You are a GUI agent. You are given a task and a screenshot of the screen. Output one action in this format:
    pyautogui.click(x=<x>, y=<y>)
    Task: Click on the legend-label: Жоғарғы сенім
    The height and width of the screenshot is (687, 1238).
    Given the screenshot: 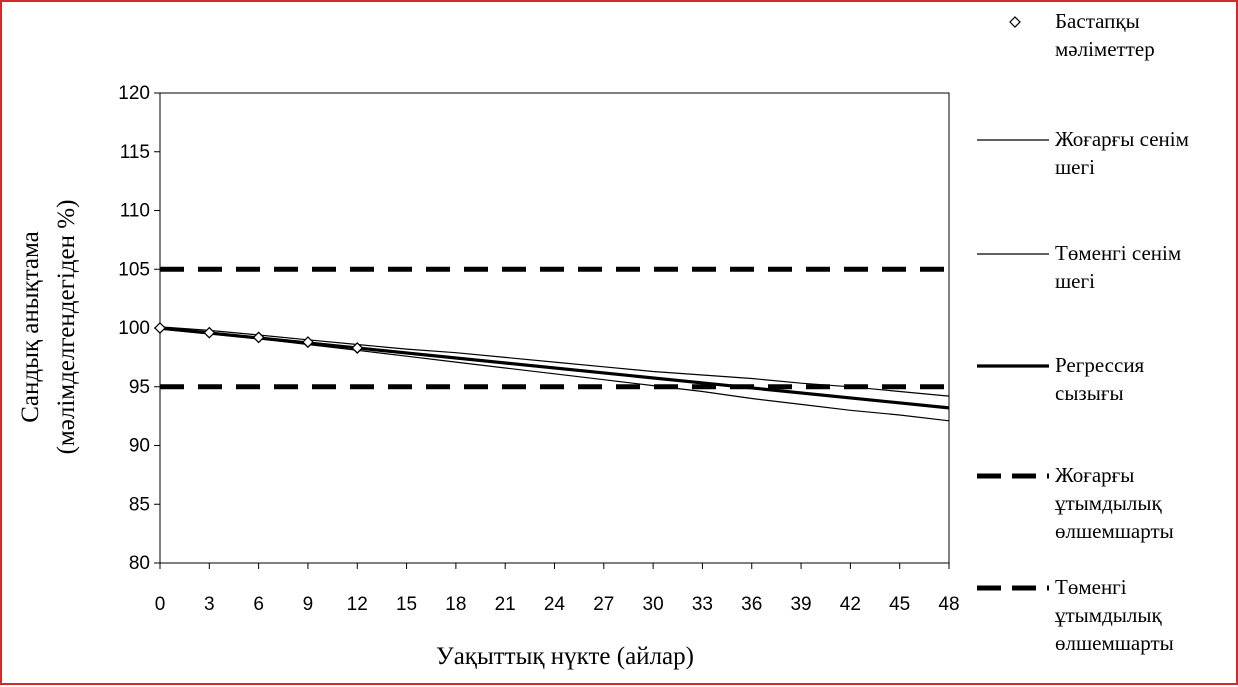 What is the action you would take?
    pyautogui.click(x=1122, y=139)
    